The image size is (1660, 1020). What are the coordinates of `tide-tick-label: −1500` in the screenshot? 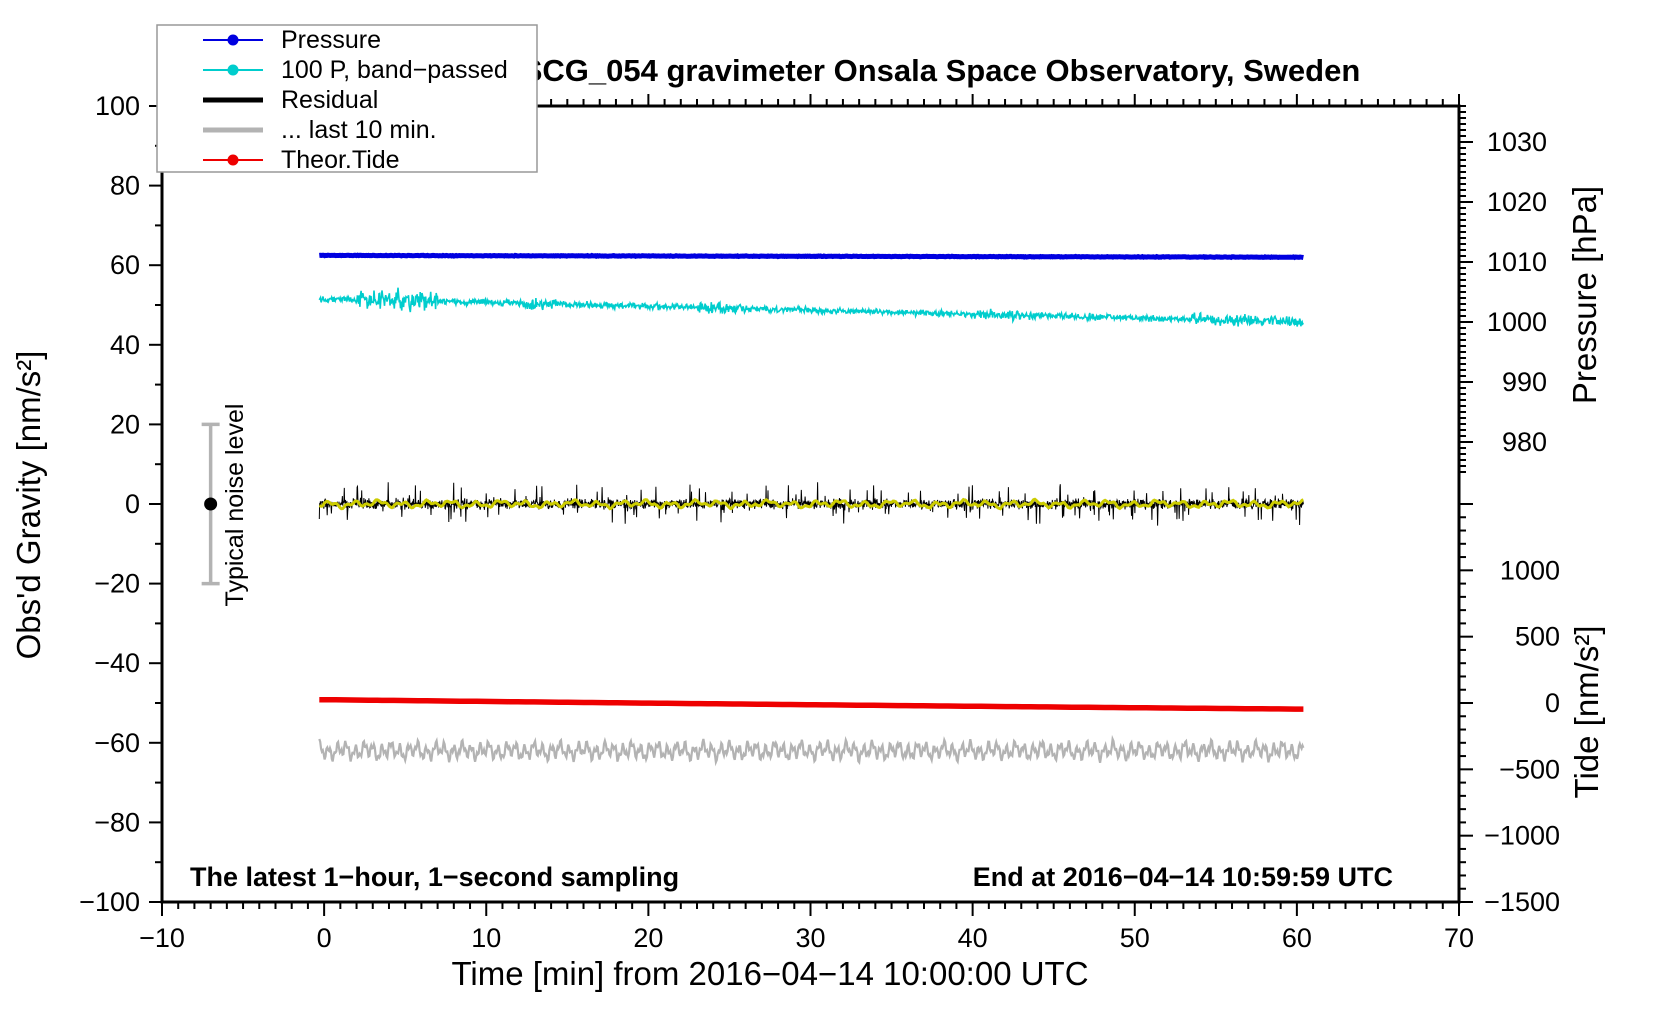 It's located at (1522, 902).